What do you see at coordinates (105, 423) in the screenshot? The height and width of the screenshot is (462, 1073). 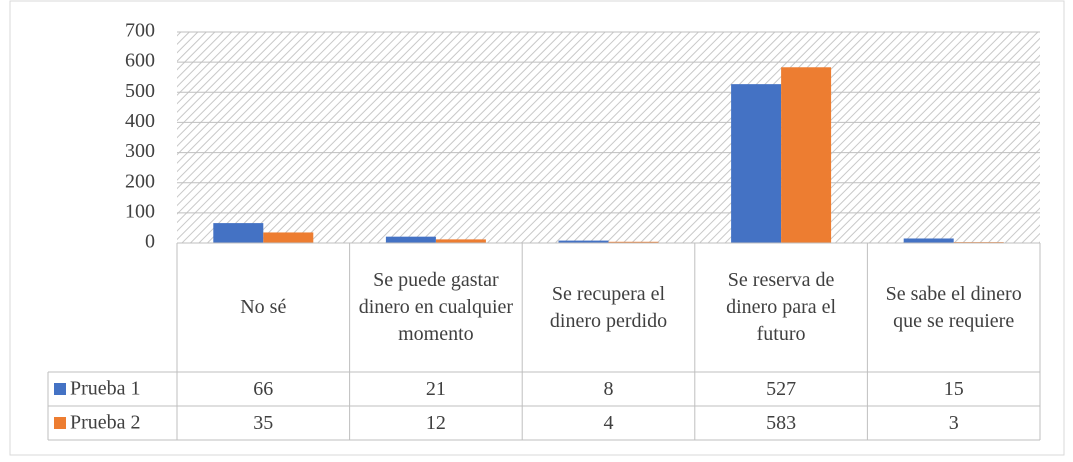 I see `legend-label: Prueba 2` at bounding box center [105, 423].